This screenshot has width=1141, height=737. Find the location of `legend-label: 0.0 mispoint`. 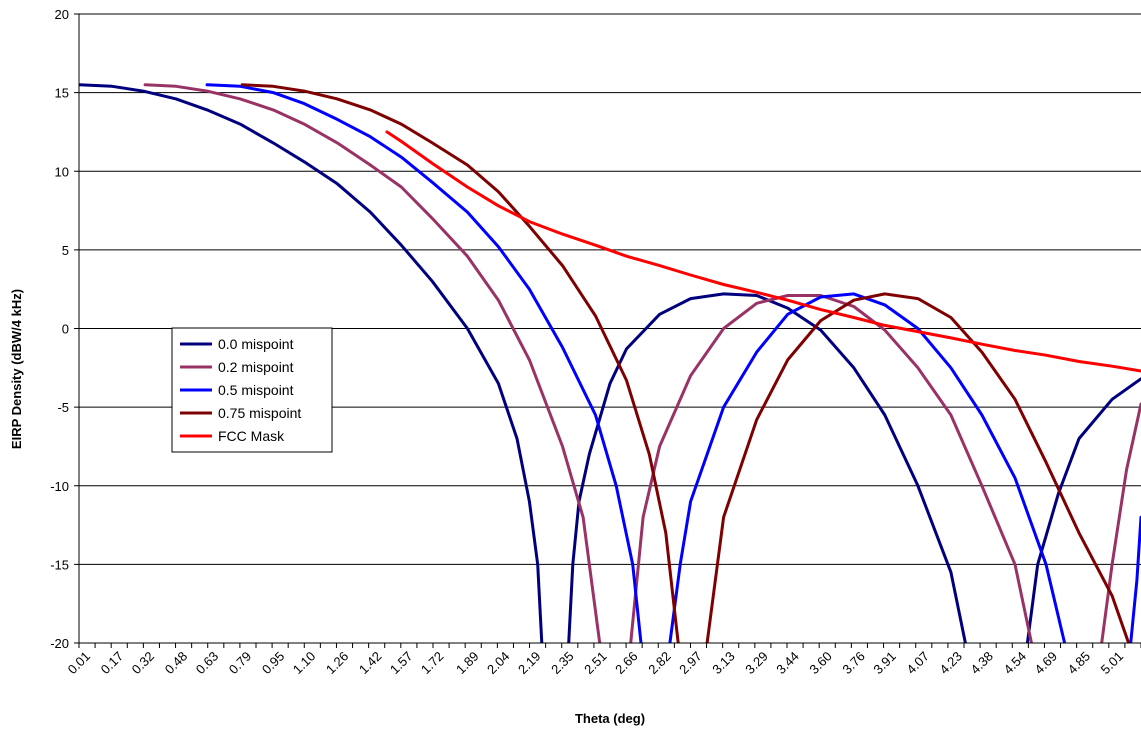

legend-label: 0.0 mispoint is located at coordinates (256, 344).